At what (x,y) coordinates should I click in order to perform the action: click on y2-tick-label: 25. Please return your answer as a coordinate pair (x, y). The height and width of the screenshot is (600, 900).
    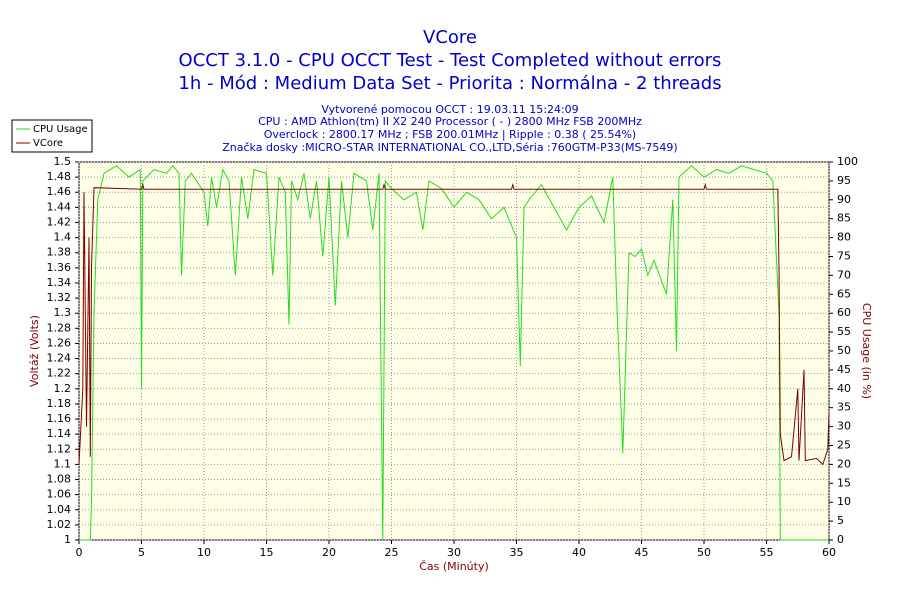
    Looking at the image, I should click on (844, 445).